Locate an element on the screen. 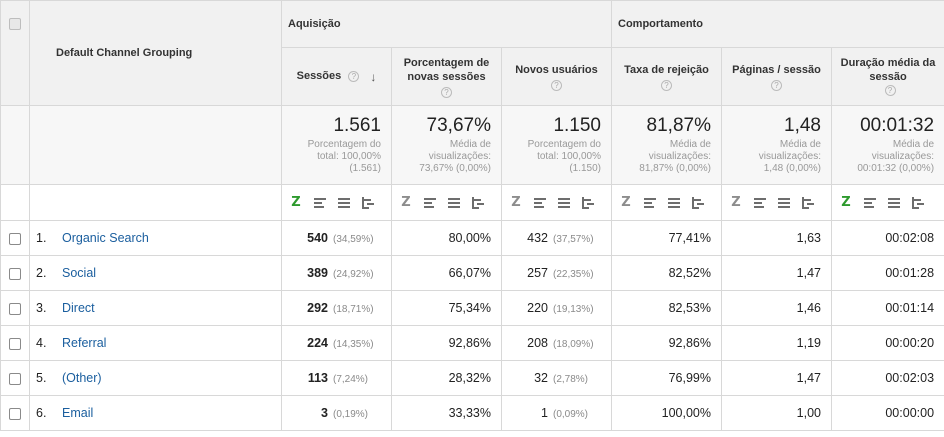 The height and width of the screenshot is (437, 944). group-behavior: Comportamento is located at coordinates (777, 24).